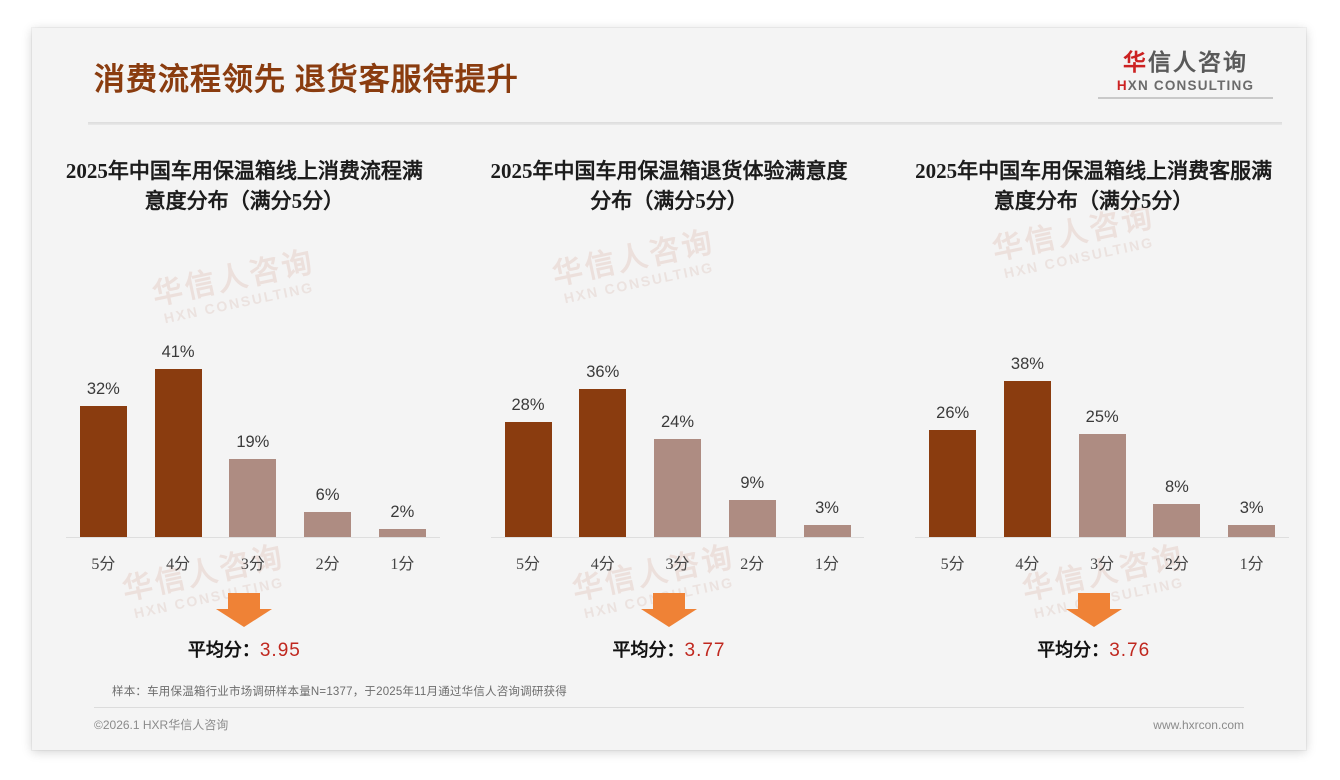 The image size is (1340, 780). What do you see at coordinates (244, 649) in the screenshot?
I see `average-score: 平均分：3.95` at bounding box center [244, 649].